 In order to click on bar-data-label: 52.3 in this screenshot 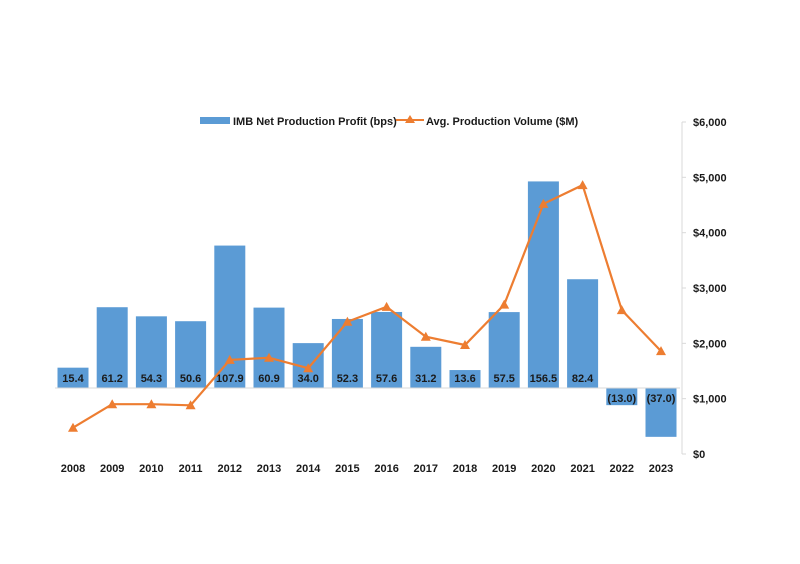, I will do `click(347, 379)`.